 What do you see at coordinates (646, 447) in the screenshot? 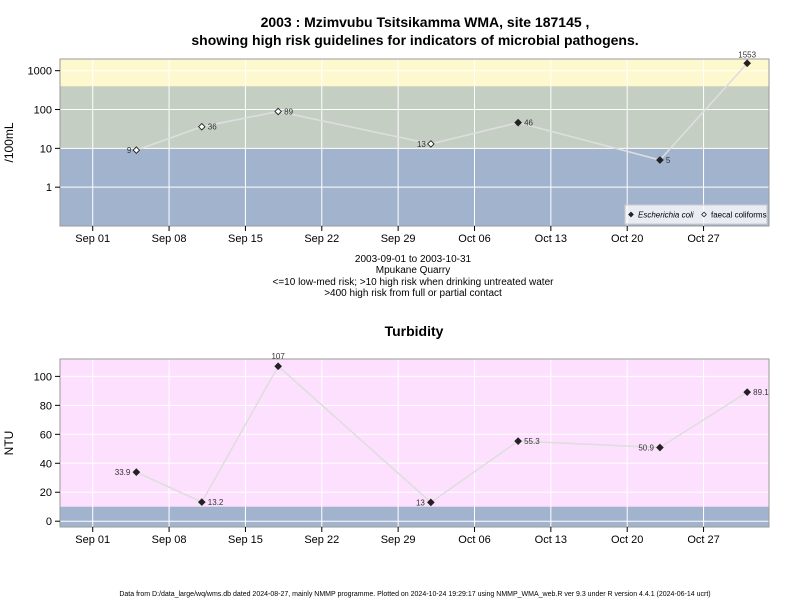
I see `data-label: 50.9` at bounding box center [646, 447].